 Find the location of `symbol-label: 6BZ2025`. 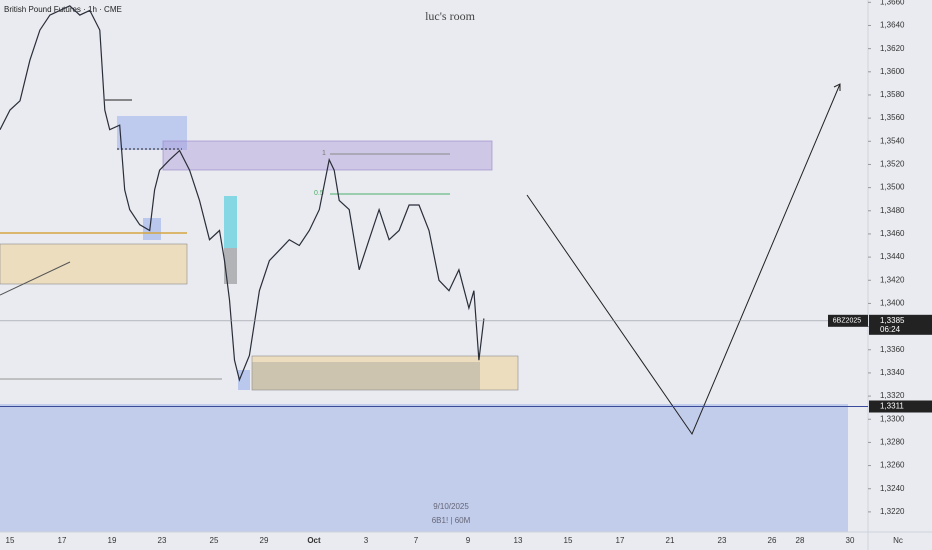

symbol-label: 6BZ2025 is located at coordinates (847, 321).